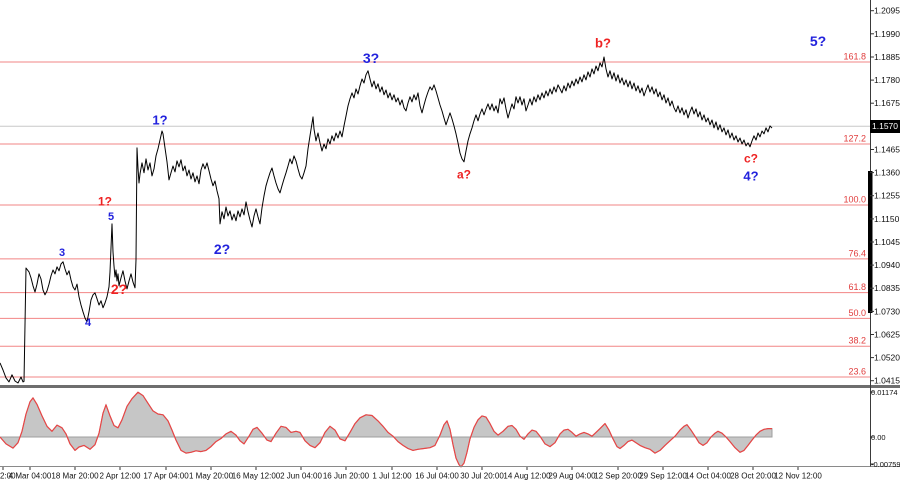 This screenshot has height=485, width=900. What do you see at coordinates (437, 476) in the screenshot?
I see `time-tick-label: 16 Jul 04:00` at bounding box center [437, 476].